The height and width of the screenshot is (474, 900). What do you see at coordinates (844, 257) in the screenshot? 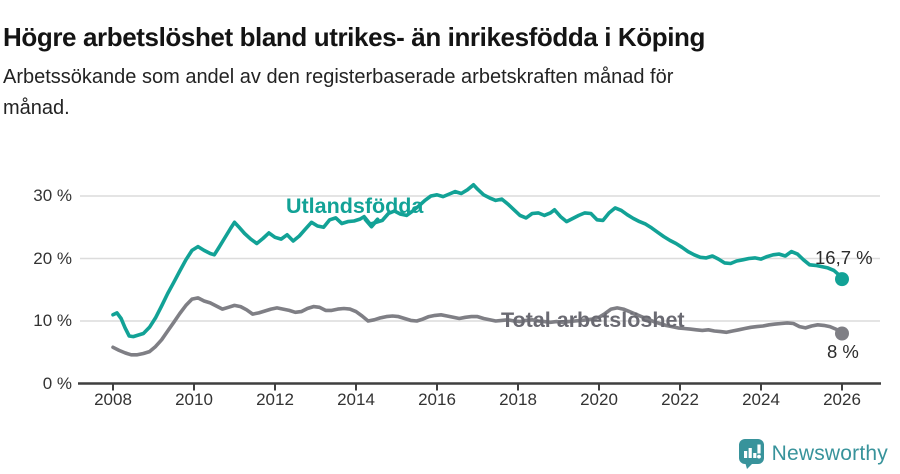
I see `end-value-label-utlandsfodda: 16,7 %` at bounding box center [844, 257].